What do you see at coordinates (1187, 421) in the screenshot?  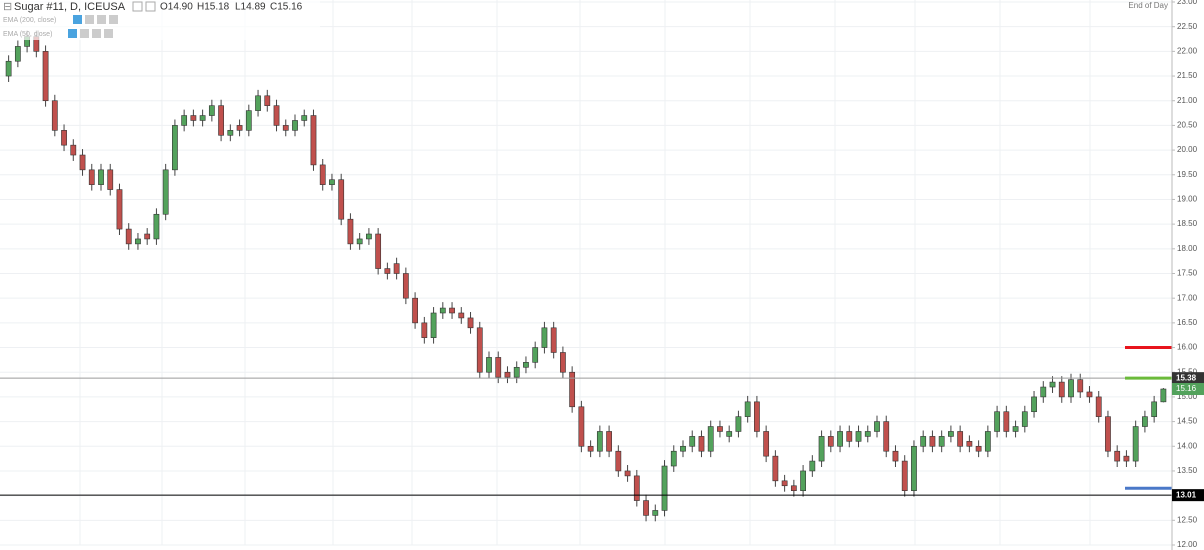 I see `y-tick-label: 14.50` at bounding box center [1187, 421].